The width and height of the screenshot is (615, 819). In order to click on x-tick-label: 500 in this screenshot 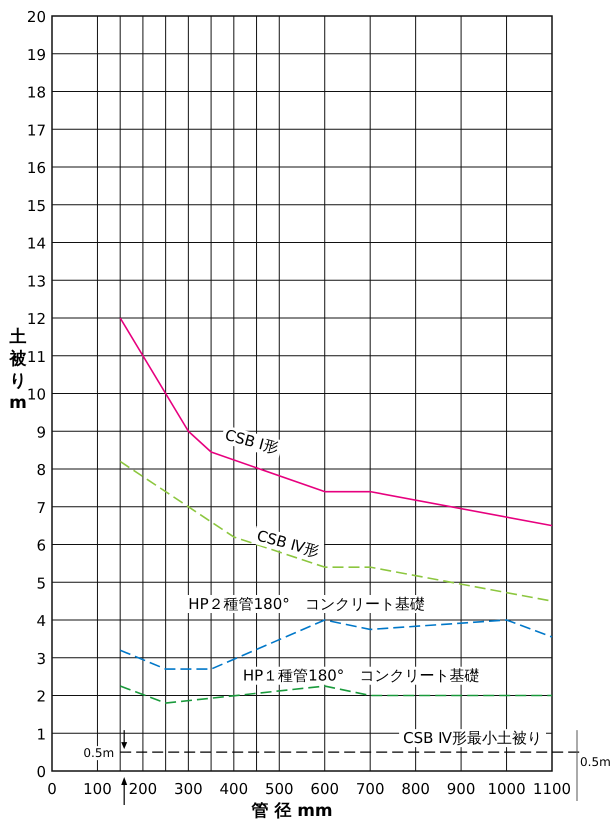, I will do `click(279, 789)`.